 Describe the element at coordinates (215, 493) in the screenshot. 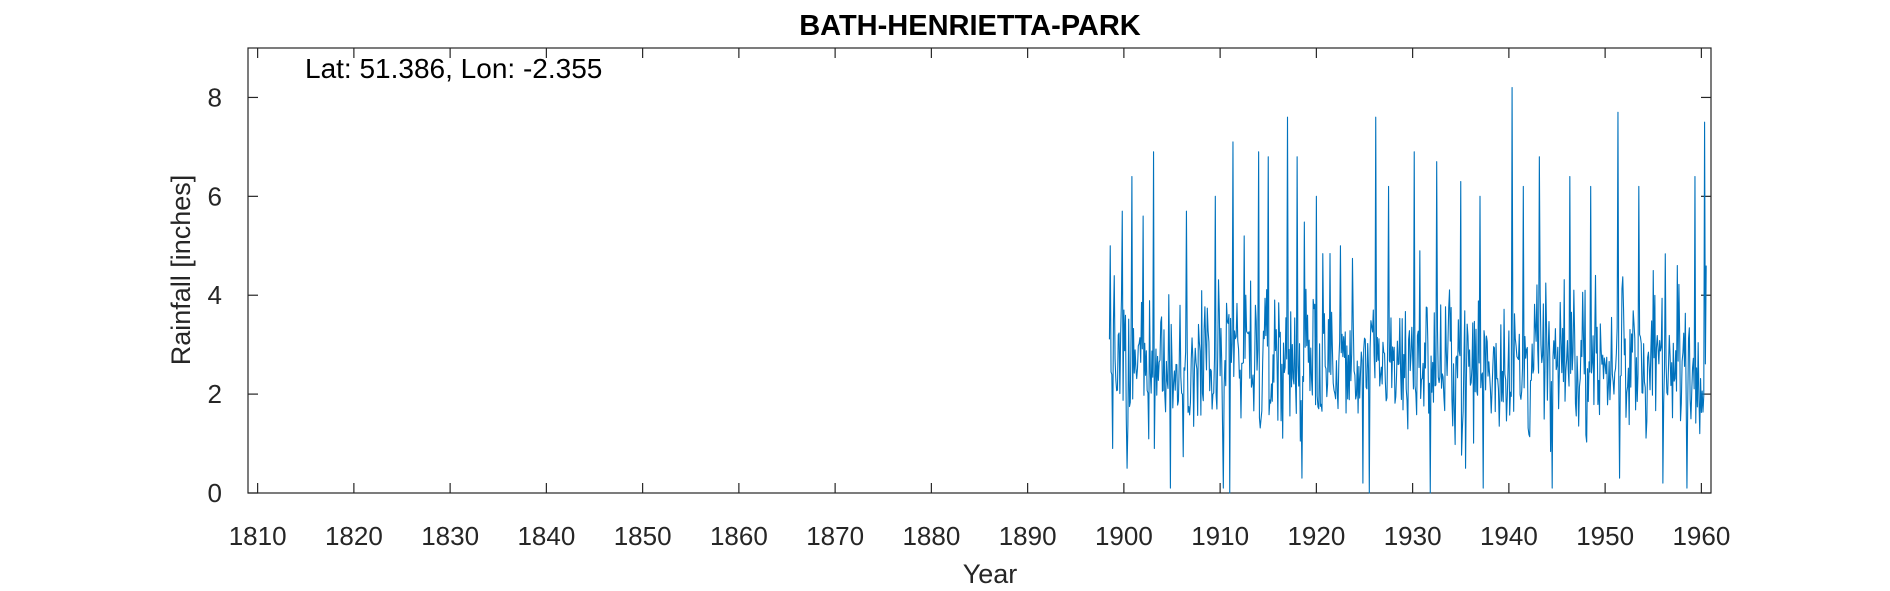

I see `y-tick-label: 0` at that location.